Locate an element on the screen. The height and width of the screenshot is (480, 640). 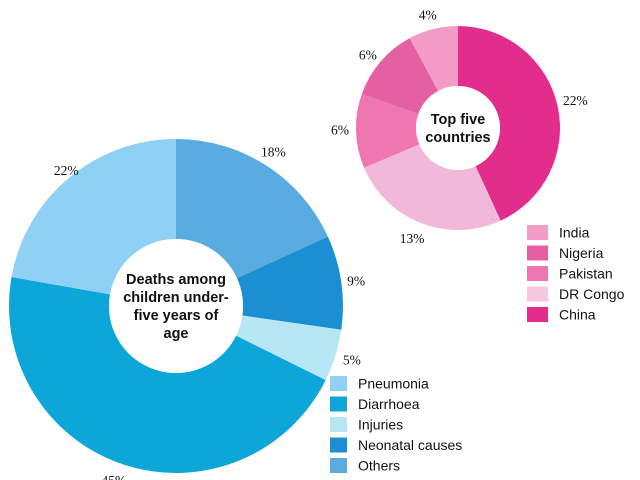
label-india: 4% is located at coordinates (428, 15).